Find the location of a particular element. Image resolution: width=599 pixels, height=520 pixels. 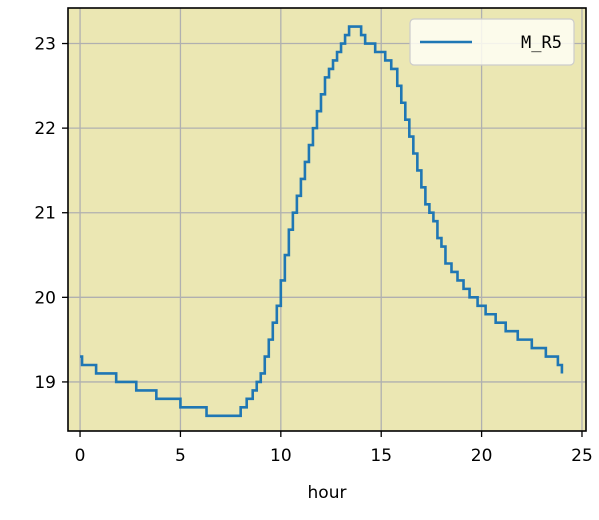

x-tick-label: 25 is located at coordinates (582, 456).